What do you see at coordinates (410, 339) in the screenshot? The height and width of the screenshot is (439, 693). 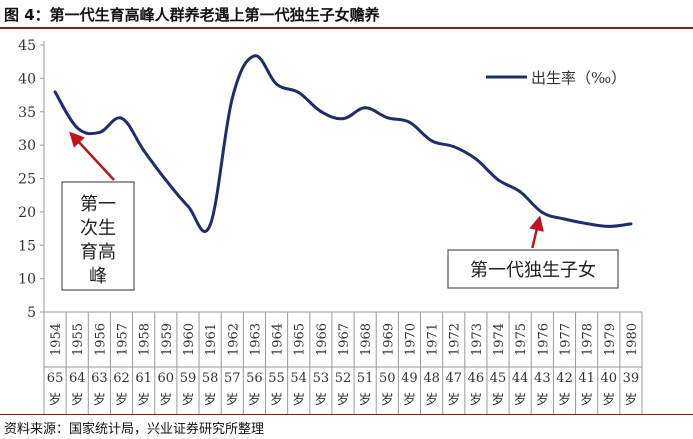 I see `x-tick-label-year: 1970` at bounding box center [410, 339].